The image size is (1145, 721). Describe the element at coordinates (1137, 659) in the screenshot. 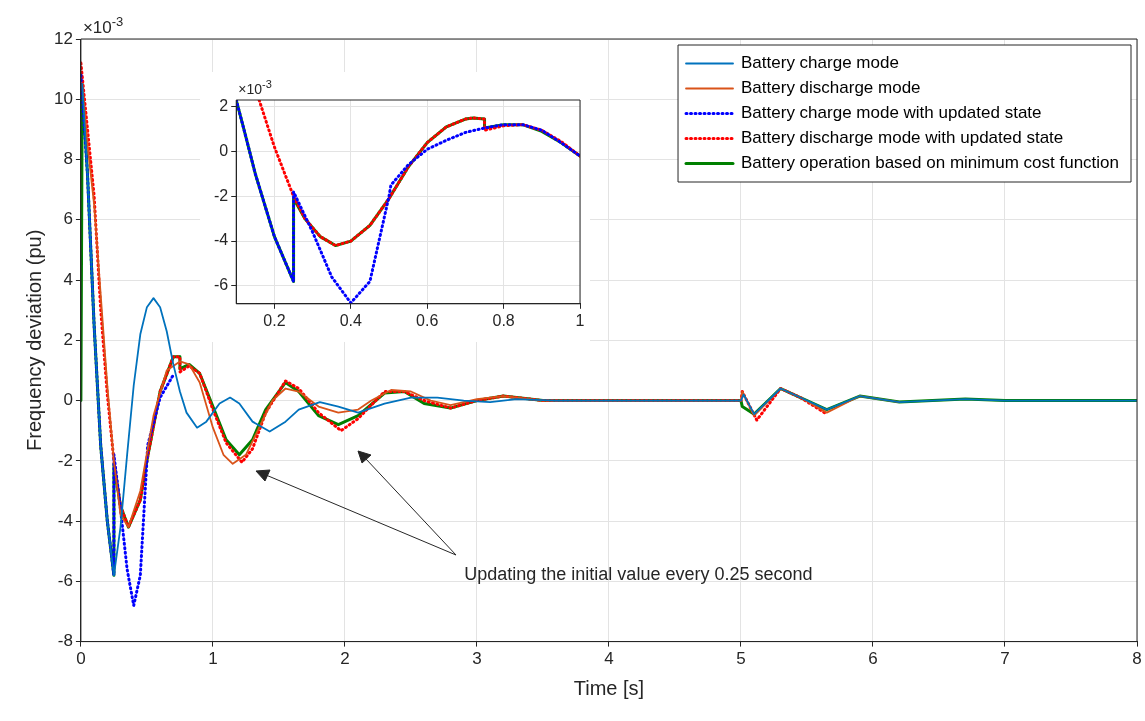

I see `x-tick-label: 8` at that location.